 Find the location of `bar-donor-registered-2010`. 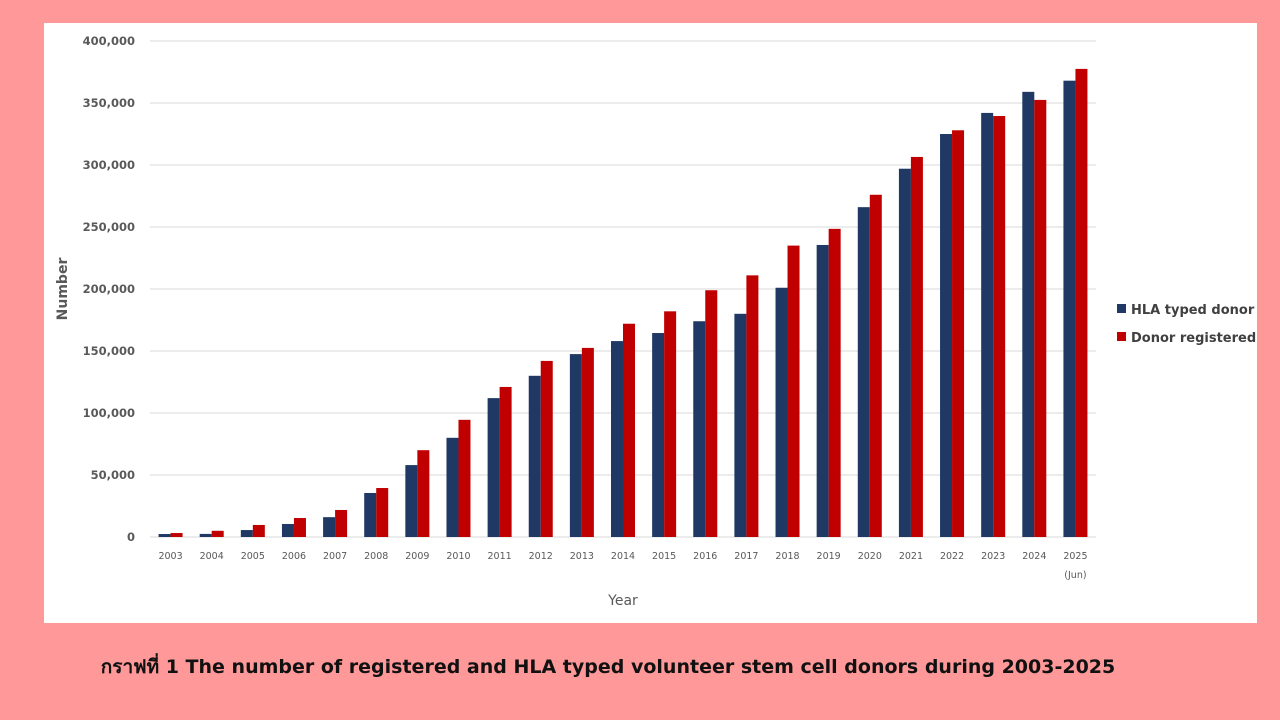

bar-donor-registered-2010 is located at coordinates (464, 478).